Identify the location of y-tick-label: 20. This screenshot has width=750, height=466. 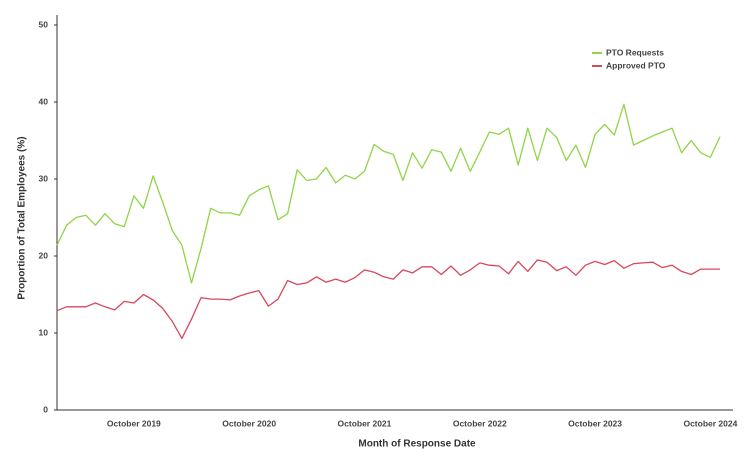
(44, 255).